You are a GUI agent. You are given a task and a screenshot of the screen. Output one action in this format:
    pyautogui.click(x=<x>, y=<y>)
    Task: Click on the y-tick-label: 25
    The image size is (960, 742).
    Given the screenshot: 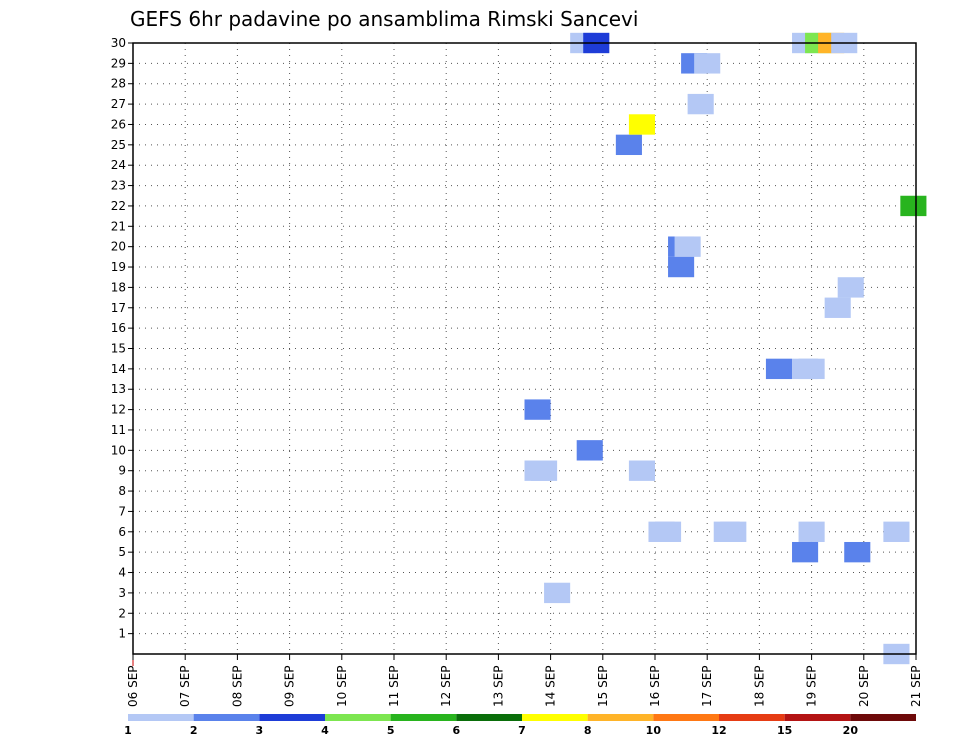 What is the action you would take?
    pyautogui.click(x=118, y=145)
    